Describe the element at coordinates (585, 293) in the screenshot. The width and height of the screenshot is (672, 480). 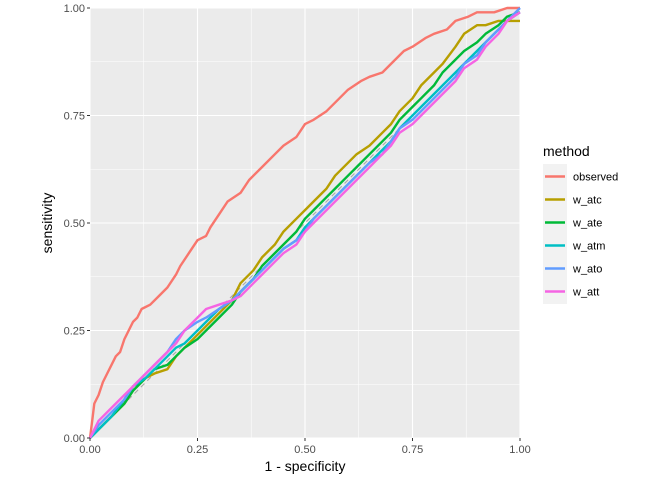
I see `legend-label-w-att: w_att` at that location.